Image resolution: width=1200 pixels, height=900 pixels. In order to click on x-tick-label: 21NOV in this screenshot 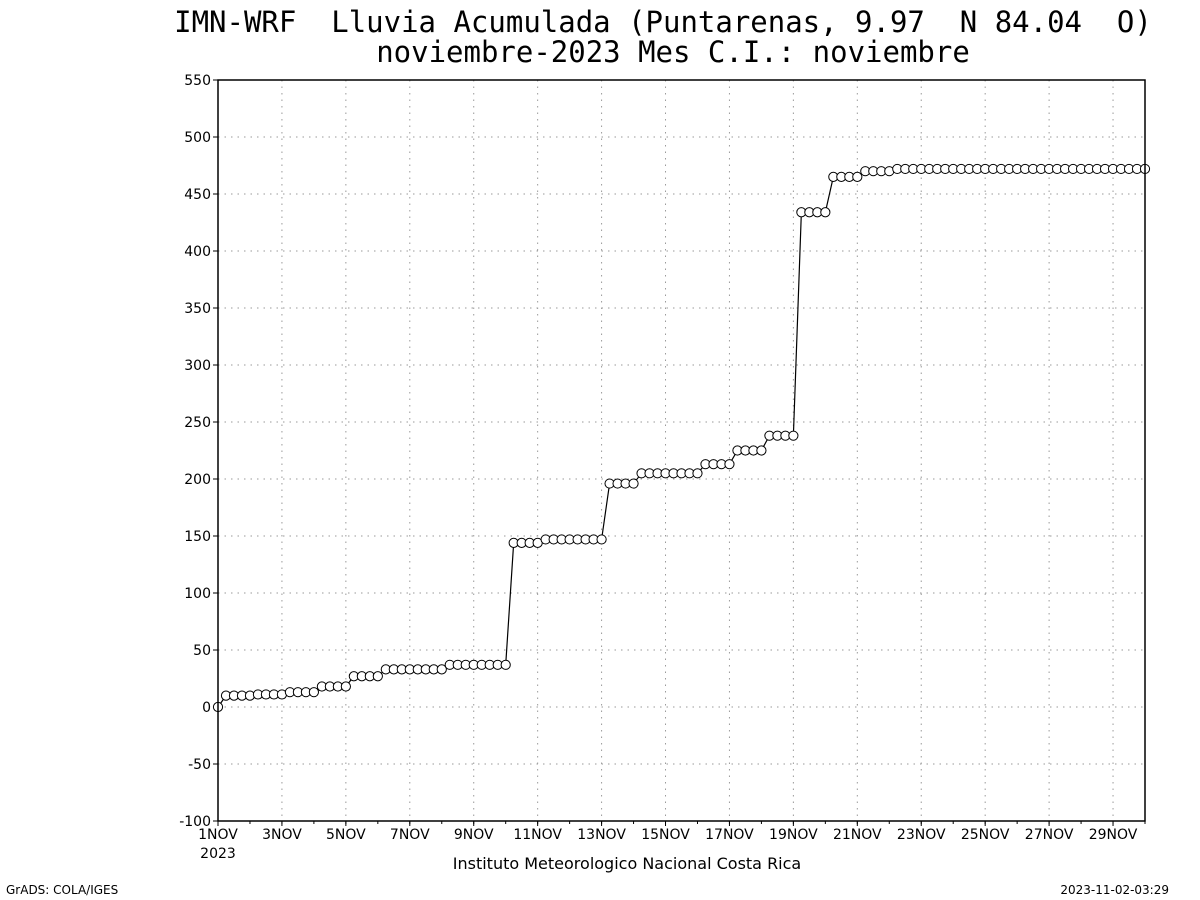, I will do `click(857, 835)`.